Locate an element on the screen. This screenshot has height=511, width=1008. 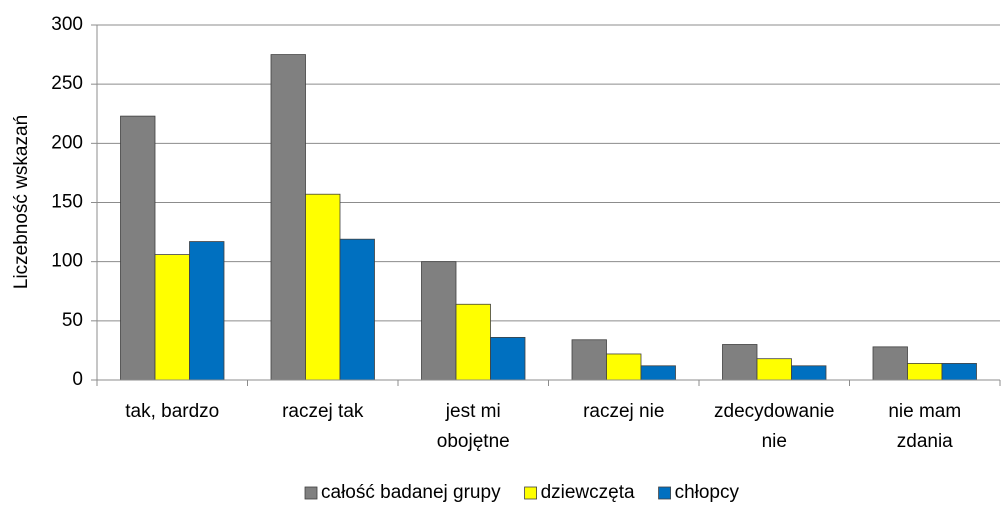
x-tick-label: nie mam zdania is located at coordinates (924, 426).